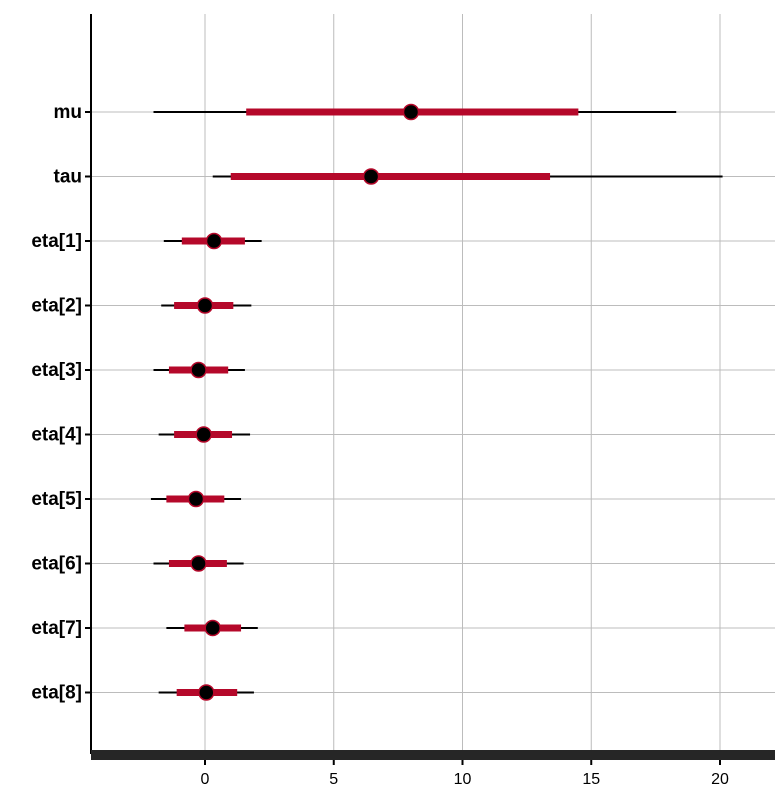 Image resolution: width=775 pixels, height=788 pixels. Describe the element at coordinates (720, 779) in the screenshot. I see `x-tick-label: 20` at that location.